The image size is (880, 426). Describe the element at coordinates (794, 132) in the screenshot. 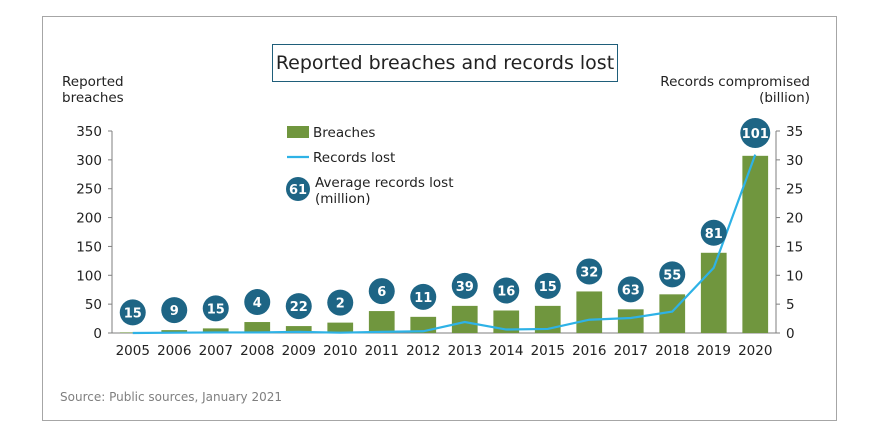

I see `y-tick-right-label: 35` at that location.